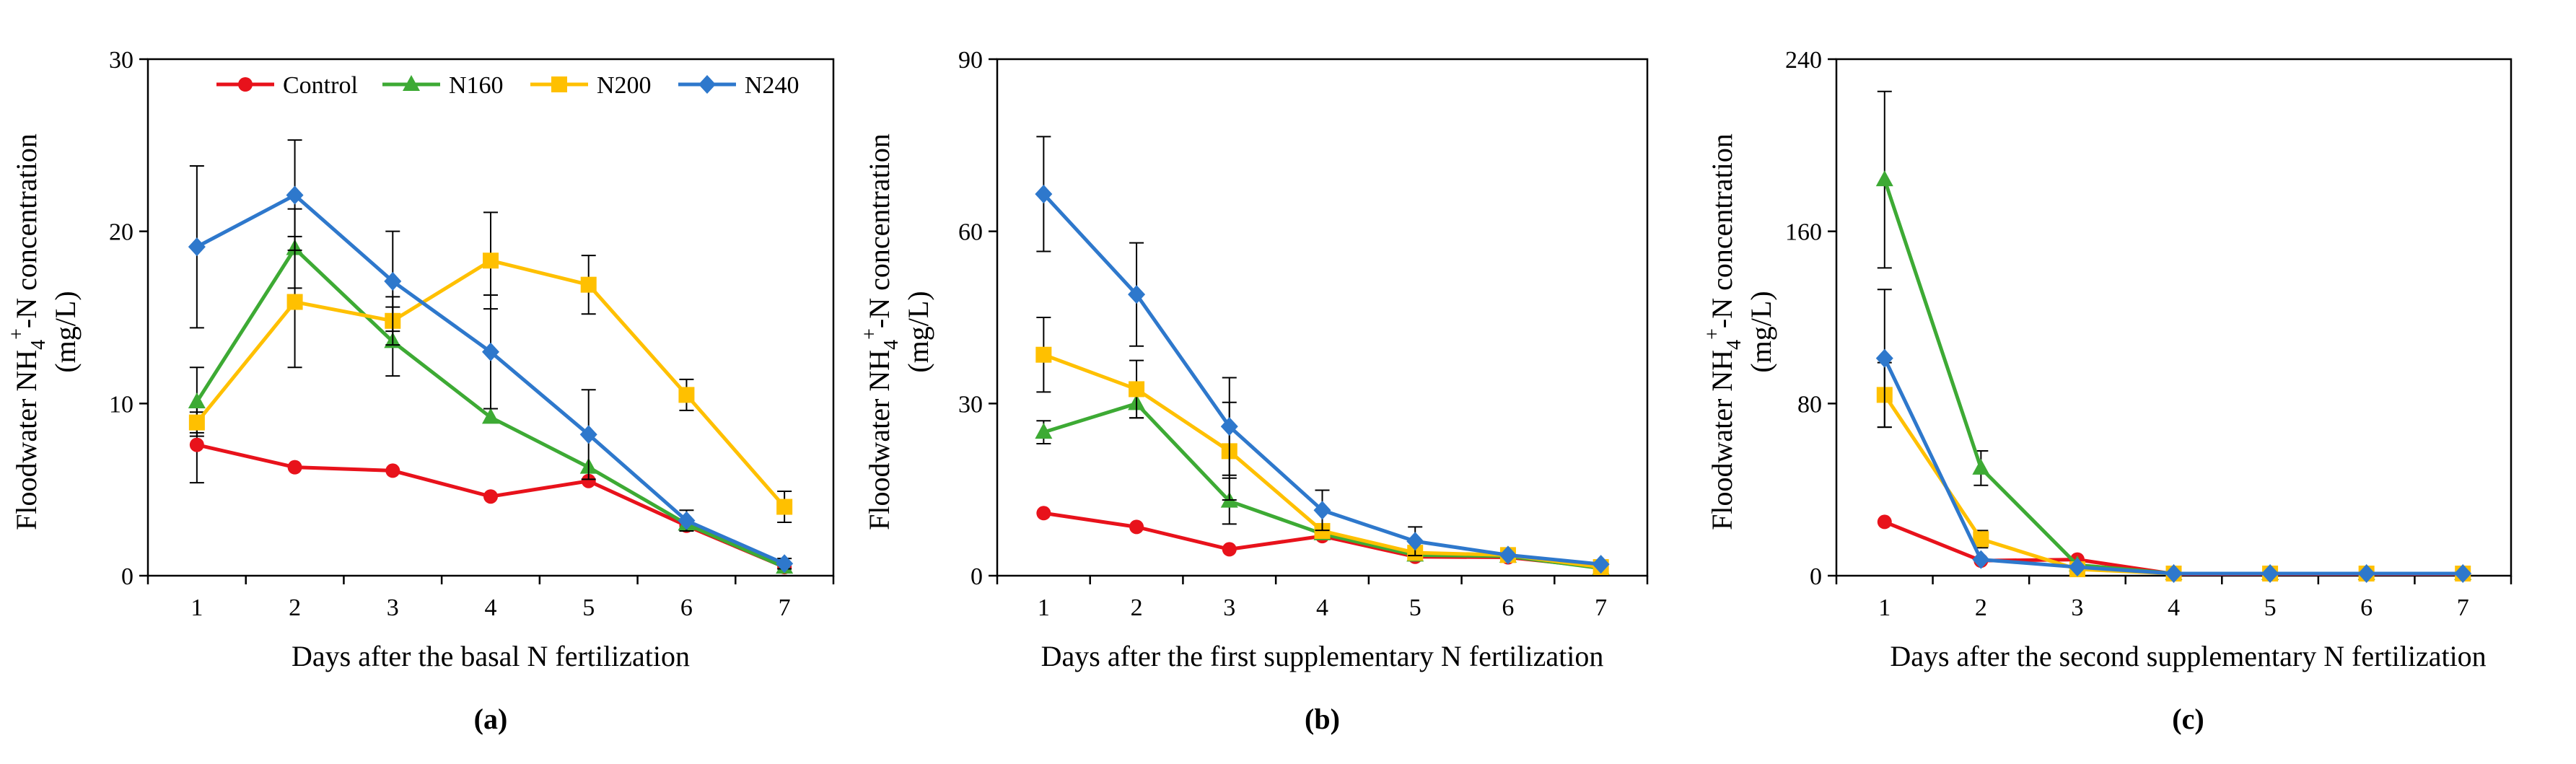 This screenshot has width=2576, height=764. I want to click on legend: Control N160 N200 N240, so click(507, 85).